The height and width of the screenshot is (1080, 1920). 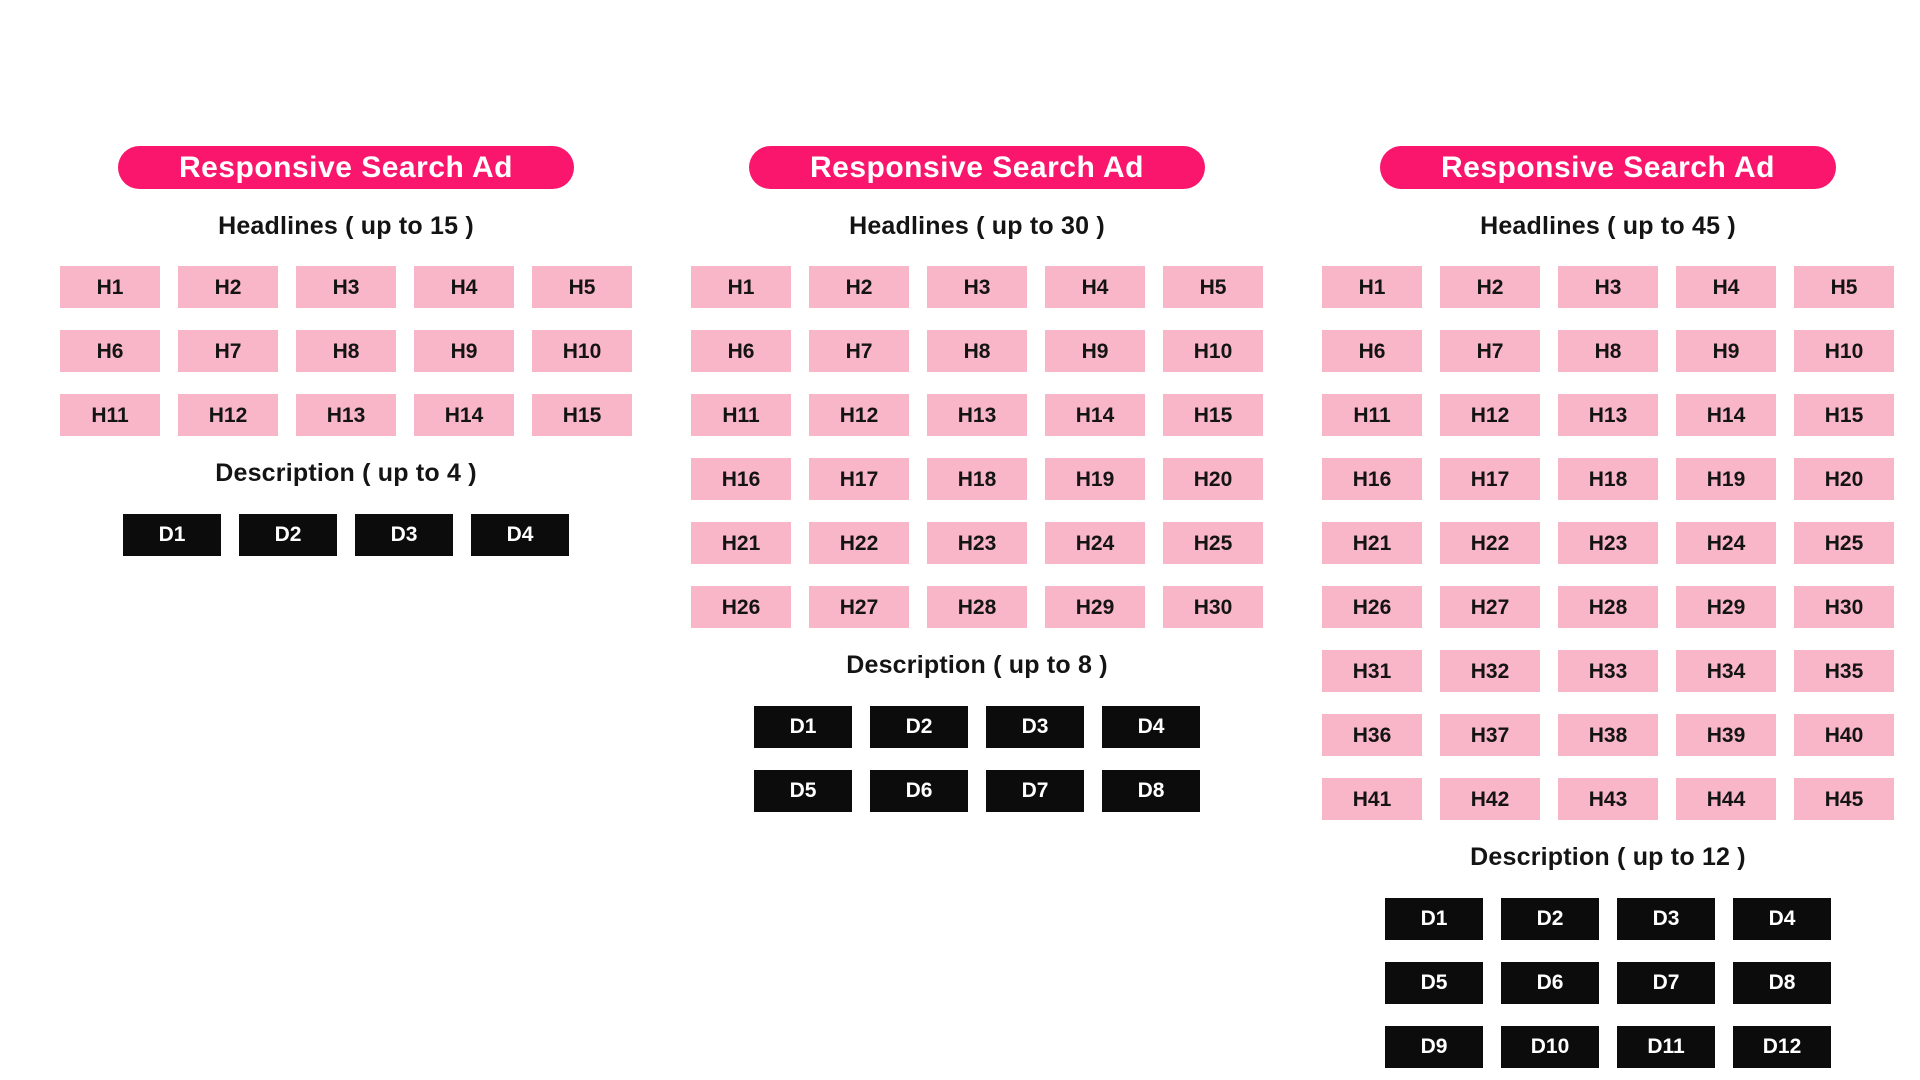 I want to click on description-box-d10: D10, so click(x=1550, y=1046).